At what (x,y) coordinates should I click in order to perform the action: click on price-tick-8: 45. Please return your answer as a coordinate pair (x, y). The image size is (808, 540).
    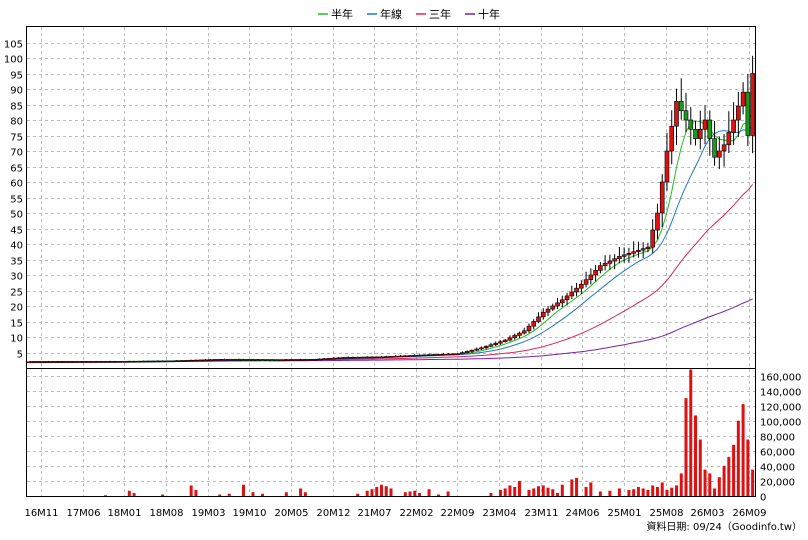
    Looking at the image, I should click on (16, 231).